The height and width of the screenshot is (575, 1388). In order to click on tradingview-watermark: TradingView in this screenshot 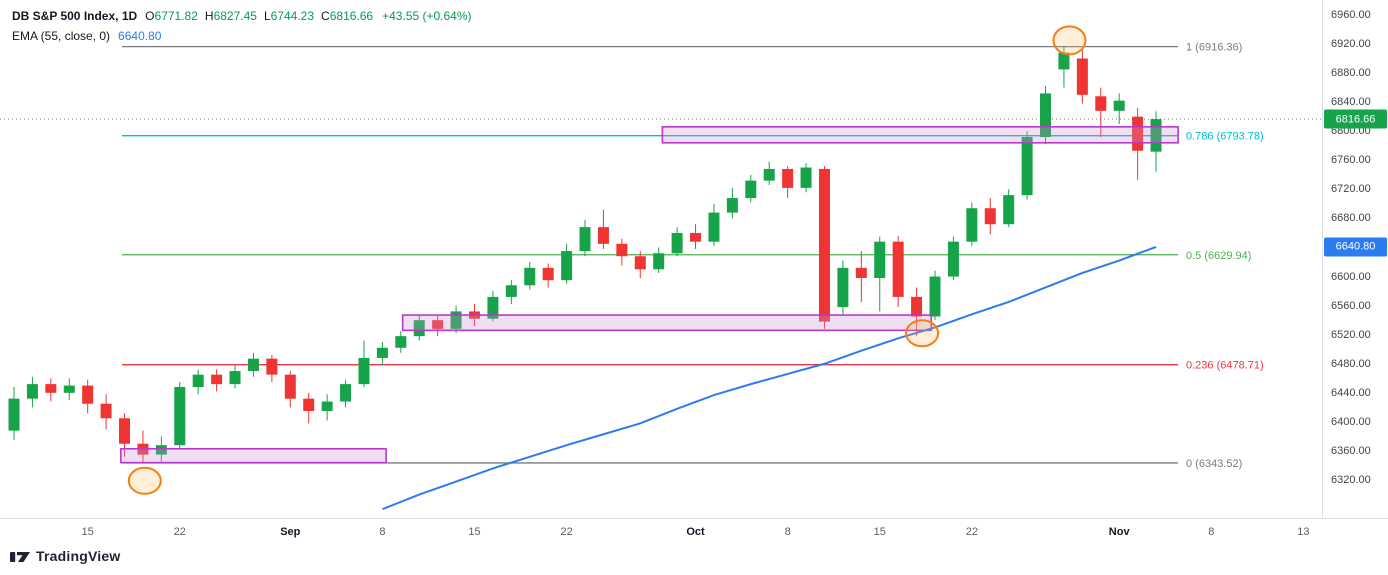, I will do `click(65, 556)`.